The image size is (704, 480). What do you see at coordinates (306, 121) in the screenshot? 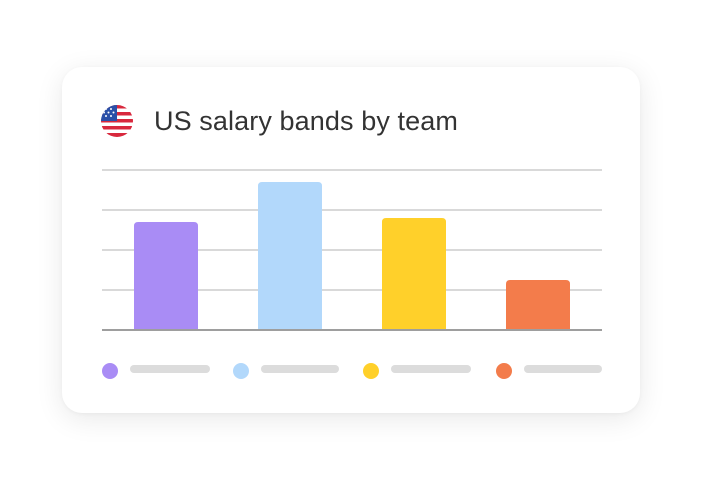
I see `chart-title: US salary bands by team` at bounding box center [306, 121].